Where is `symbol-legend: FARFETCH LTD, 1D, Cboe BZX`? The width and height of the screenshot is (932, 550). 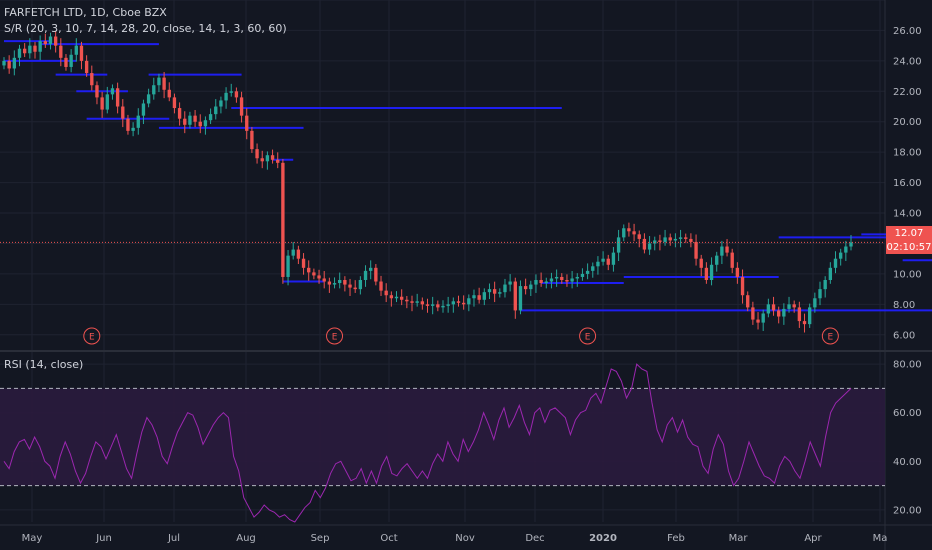 symbol-legend: FARFETCH LTD, 1D, Cboe BZX is located at coordinates (87, 12).